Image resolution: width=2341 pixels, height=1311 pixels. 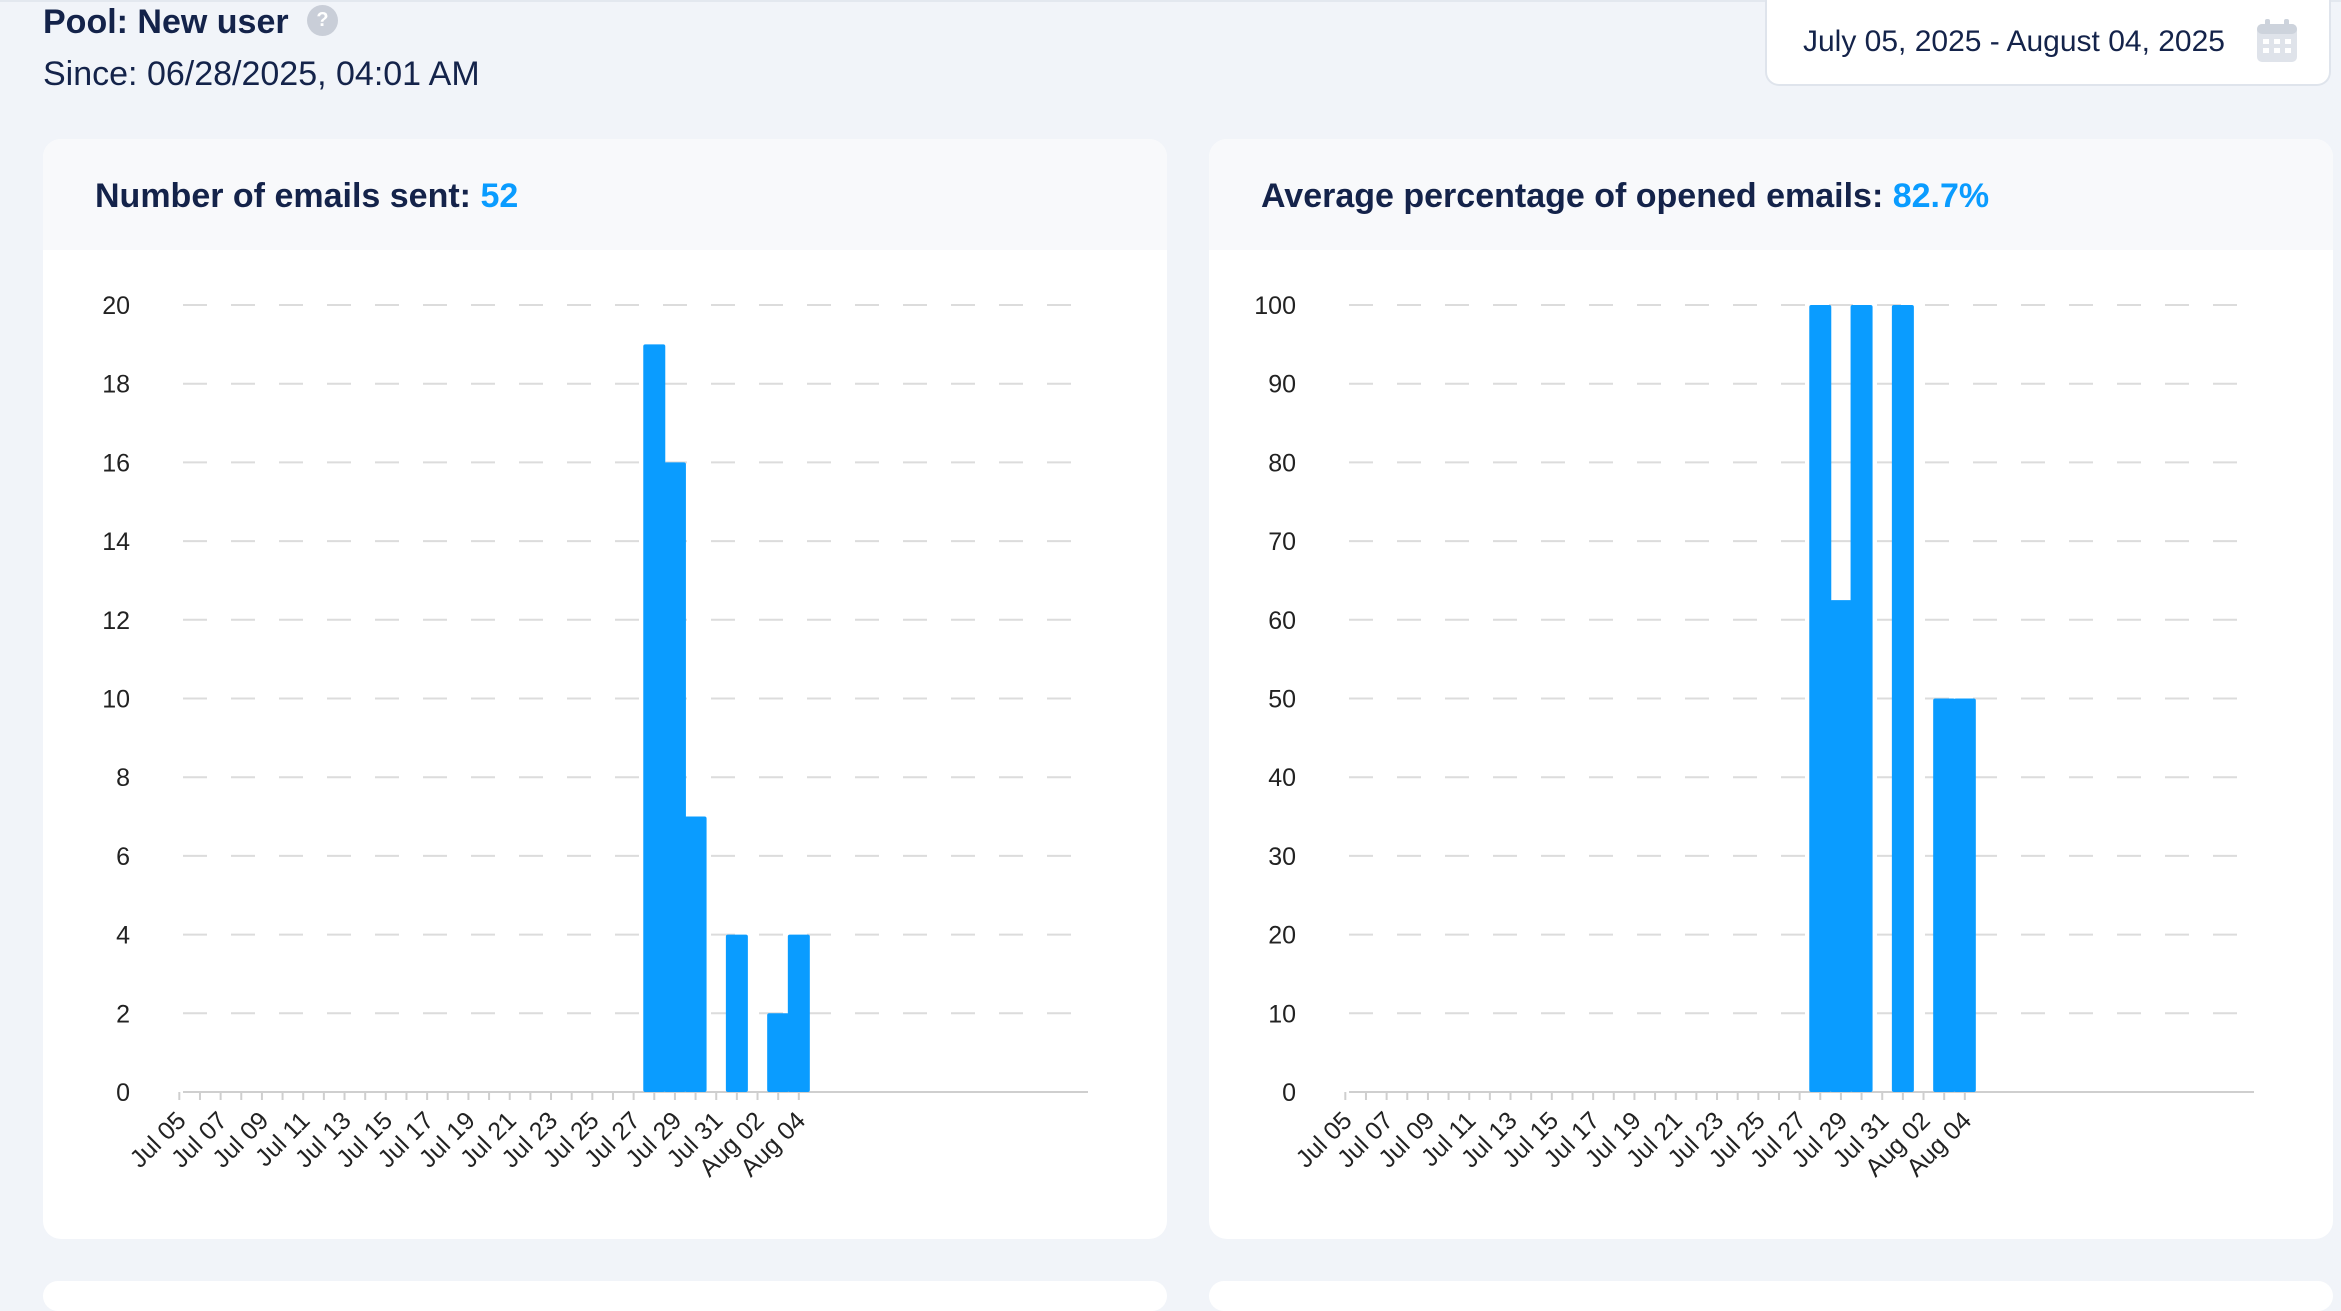 What do you see at coordinates (116, 621) in the screenshot?
I see `y-tick-label: 12` at bounding box center [116, 621].